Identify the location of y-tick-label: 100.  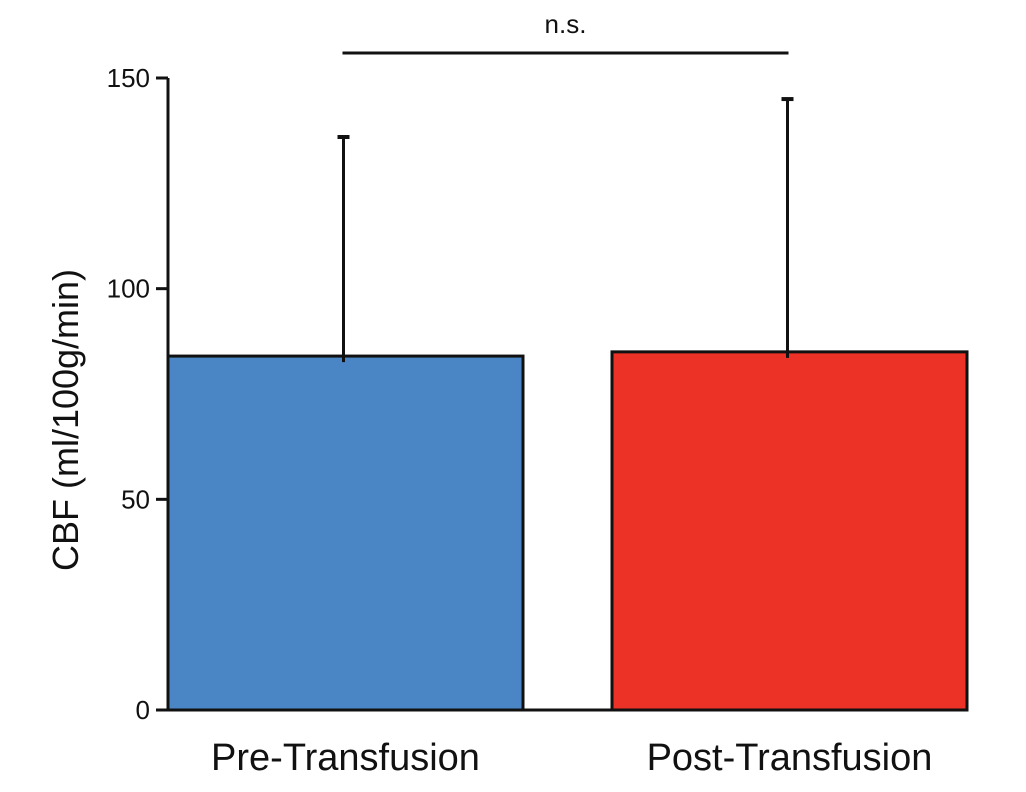
(128, 289).